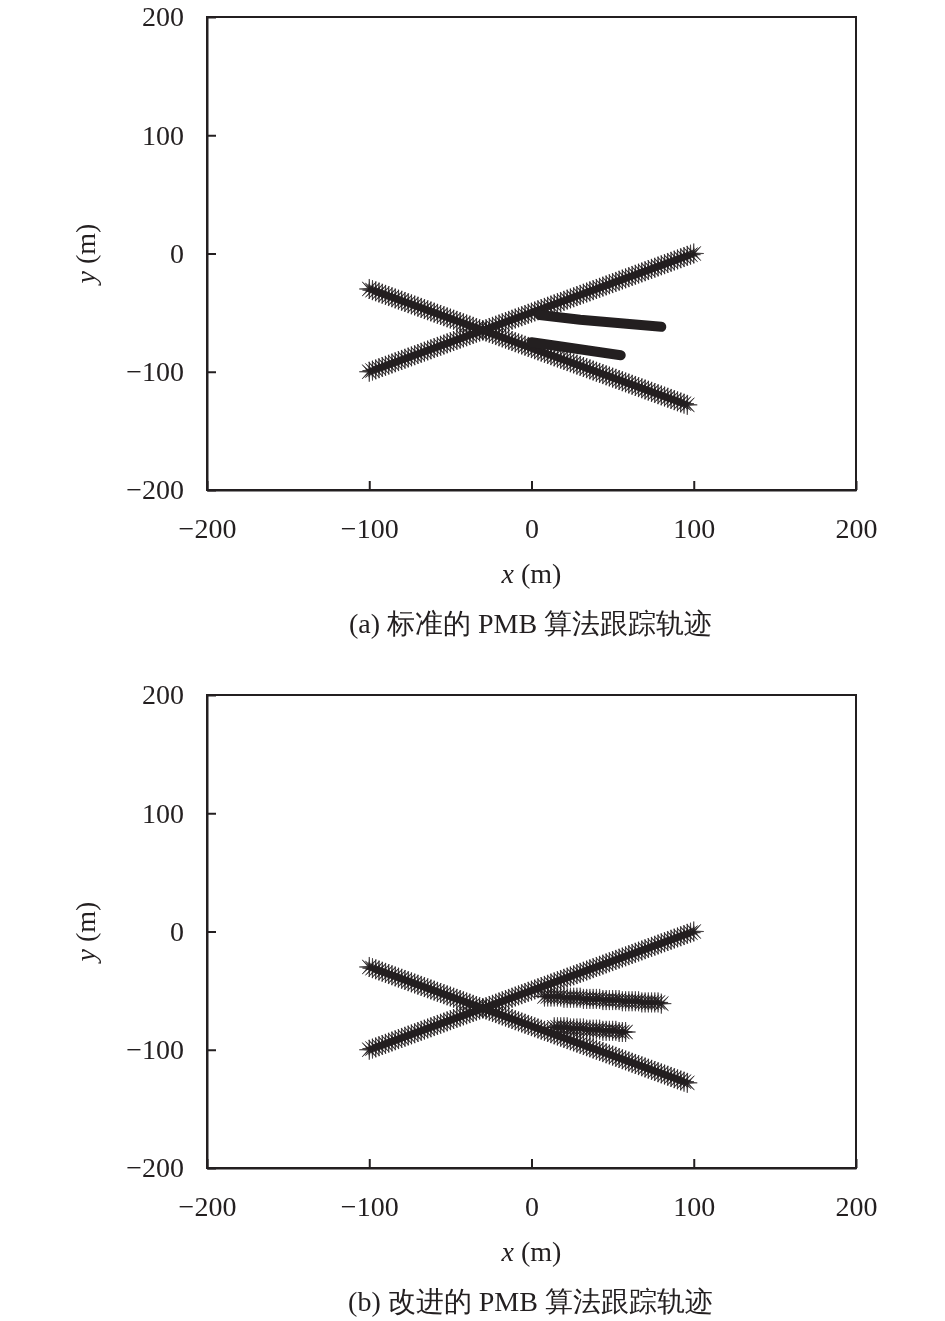 The width and height of the screenshot is (945, 1321). Describe the element at coordinates (530, 623) in the screenshot. I see `text: (a) 标准的 PMB 算法跟踪轨迹` at that location.